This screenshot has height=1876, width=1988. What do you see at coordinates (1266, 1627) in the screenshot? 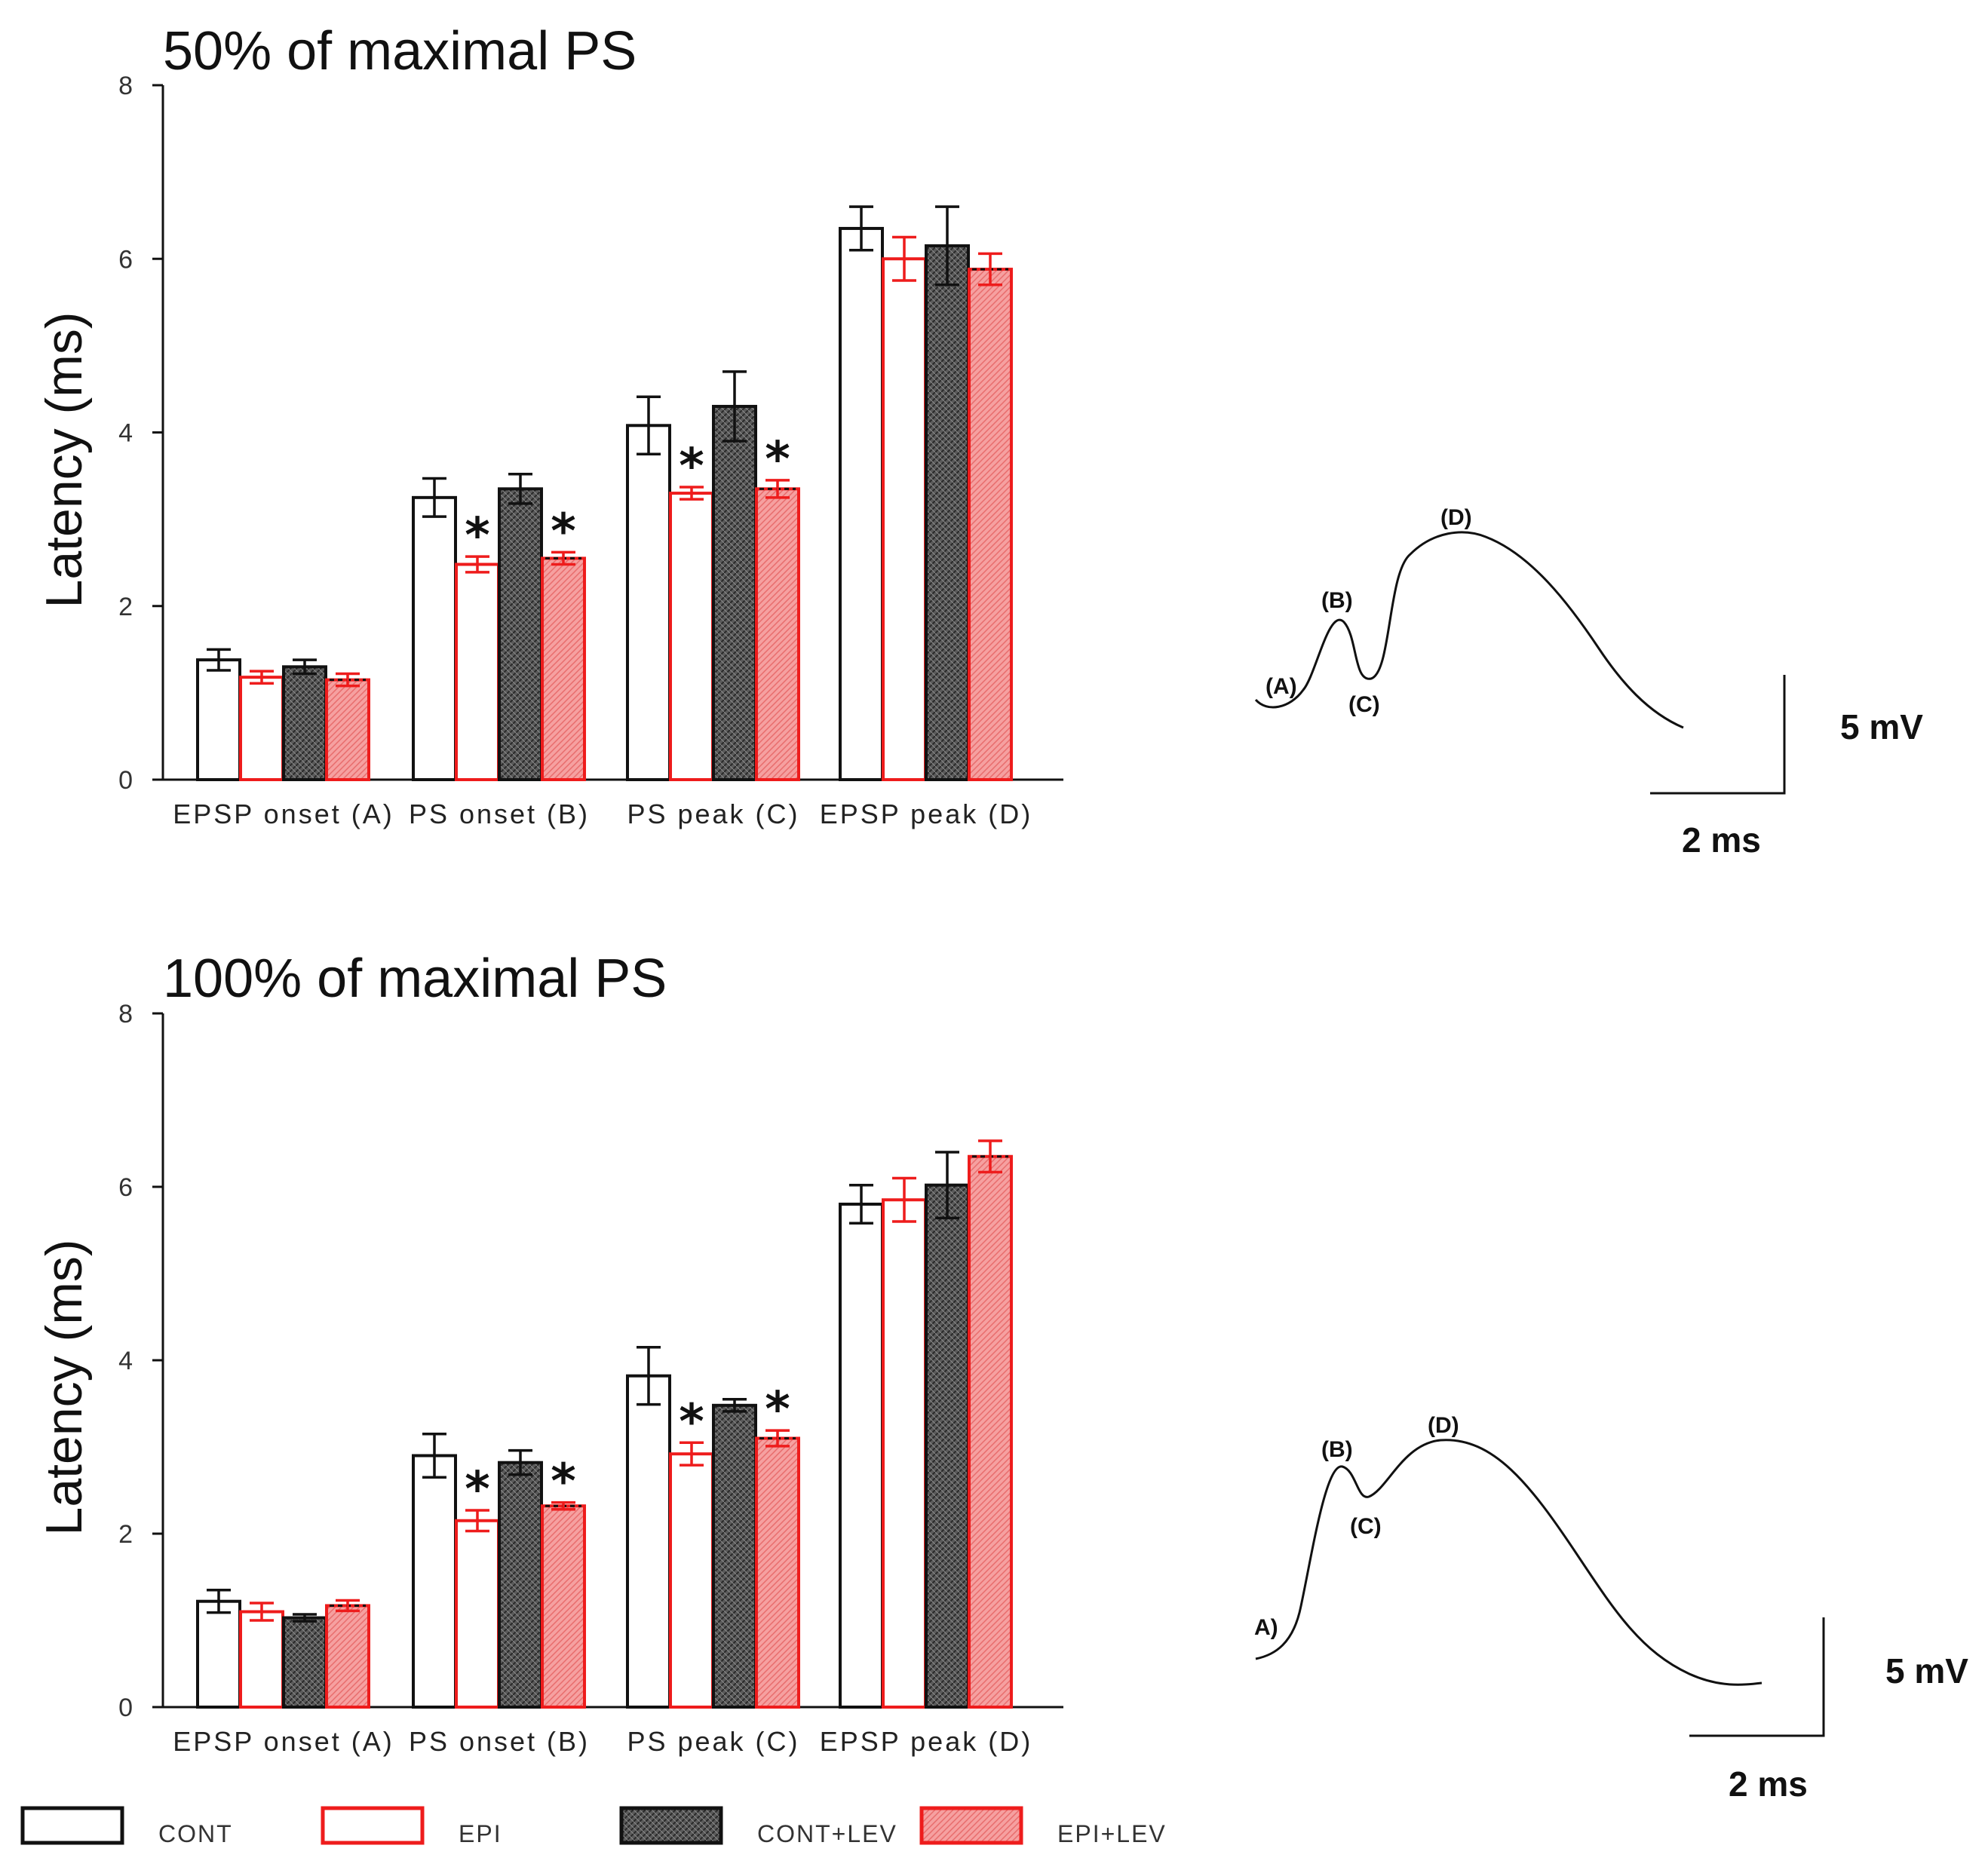
I see `waveform-label-a: A)` at bounding box center [1266, 1627].